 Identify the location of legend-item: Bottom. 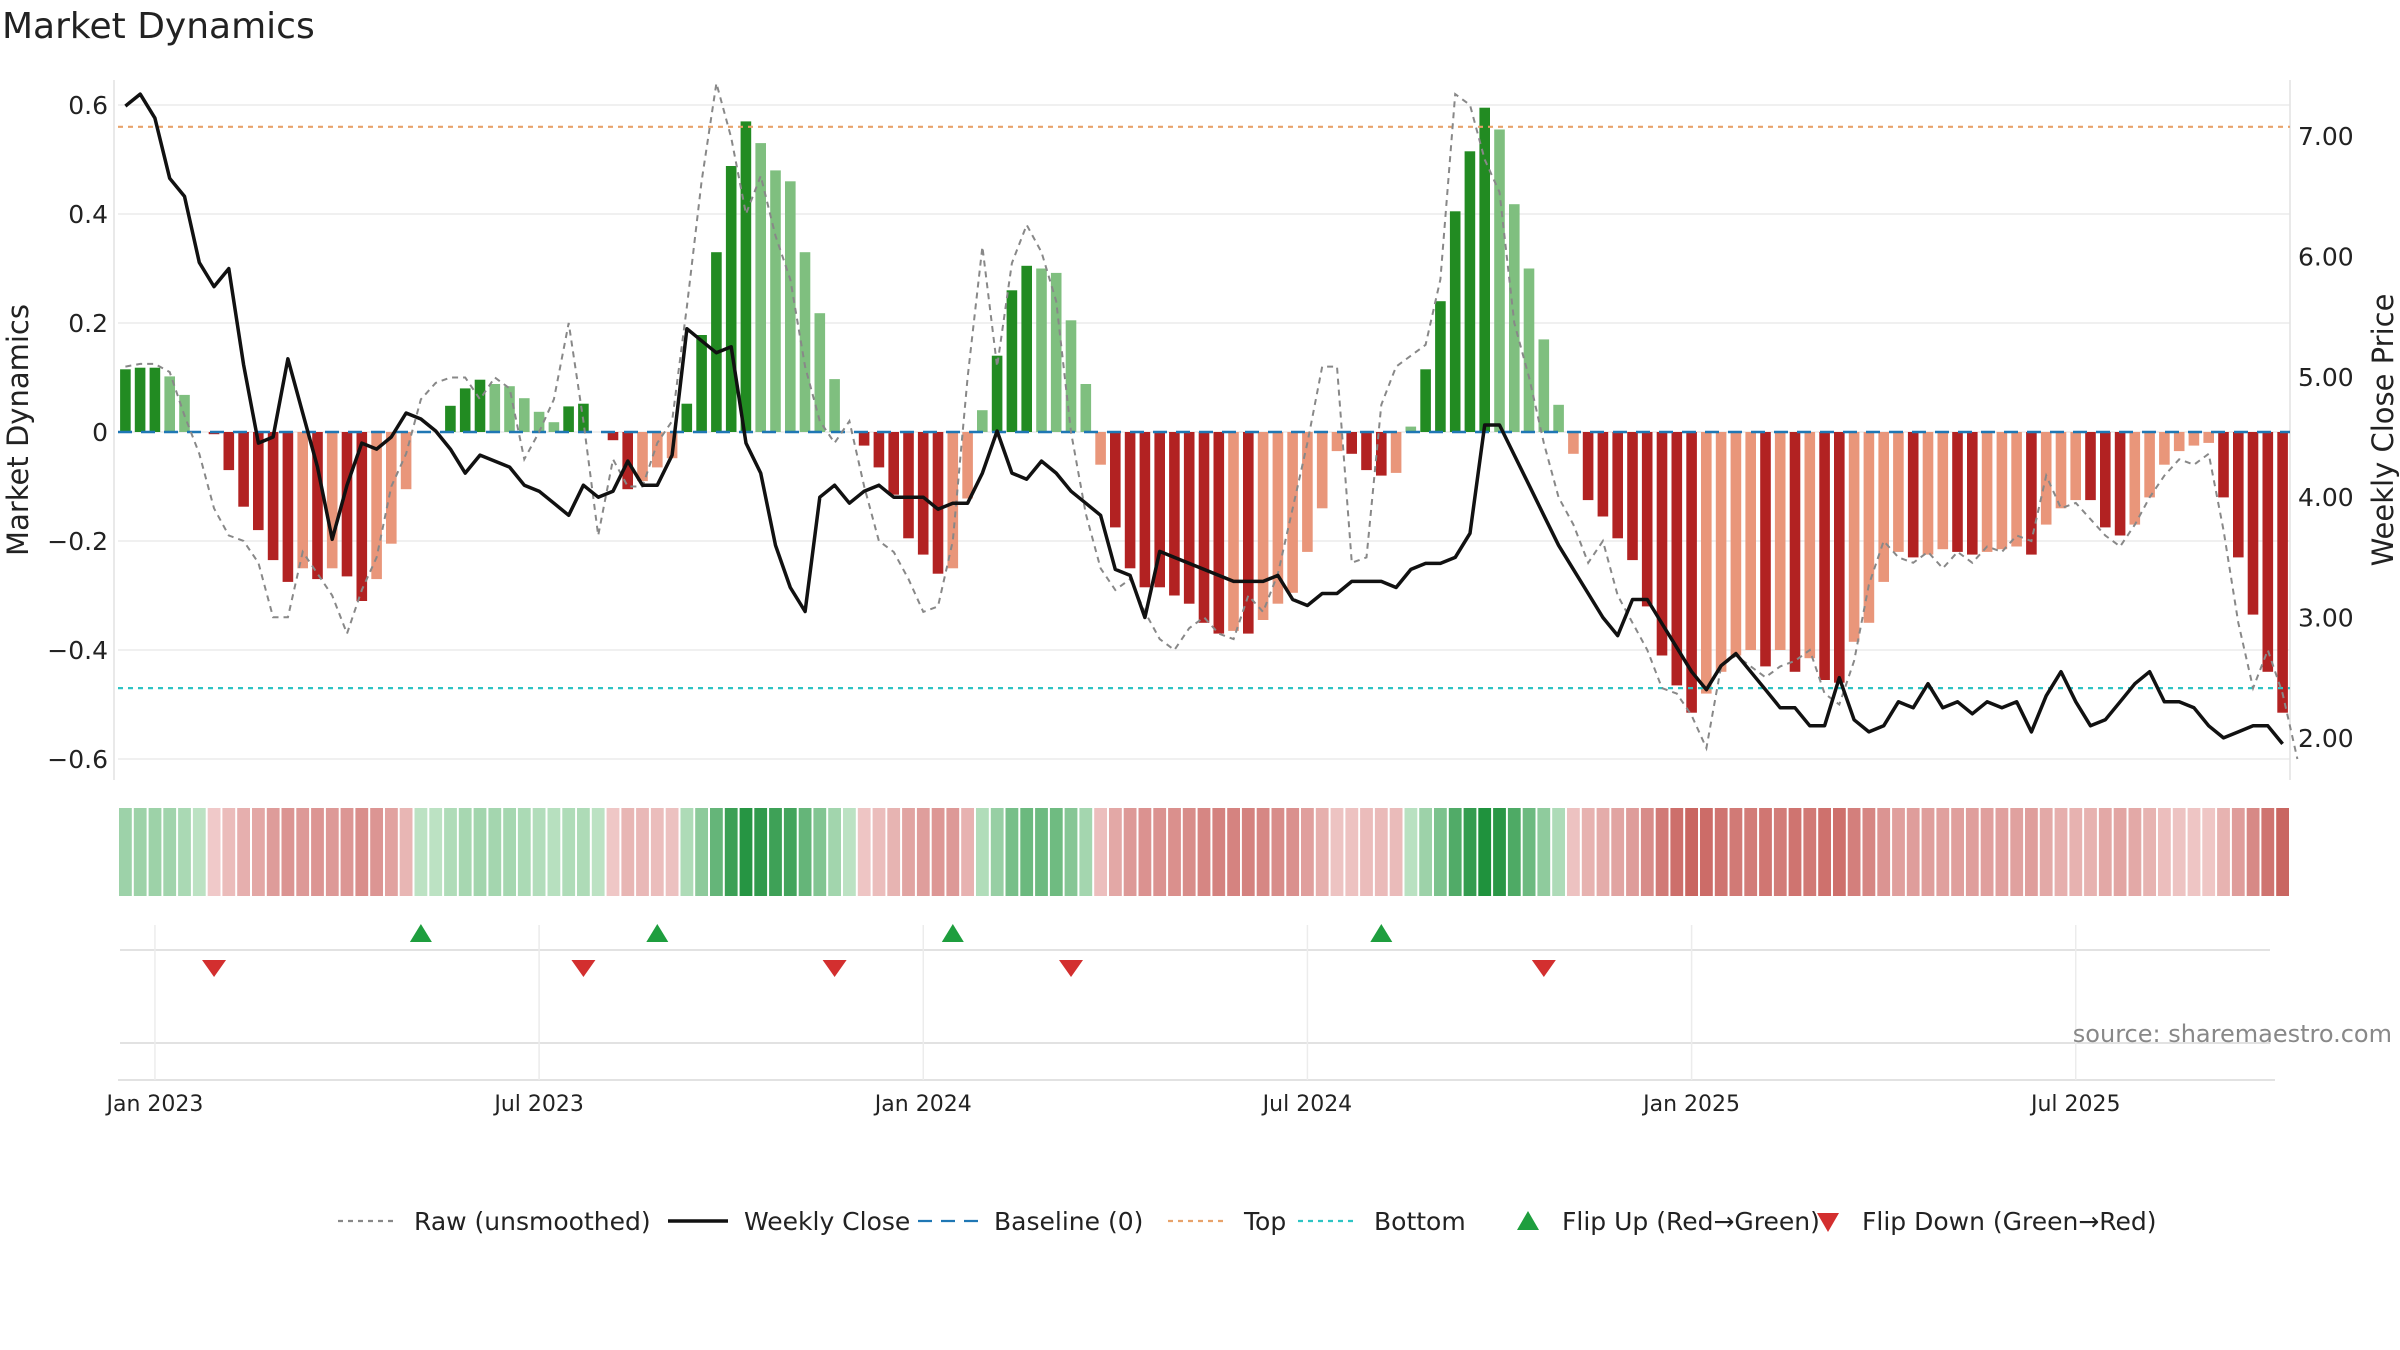
(1382, 1221).